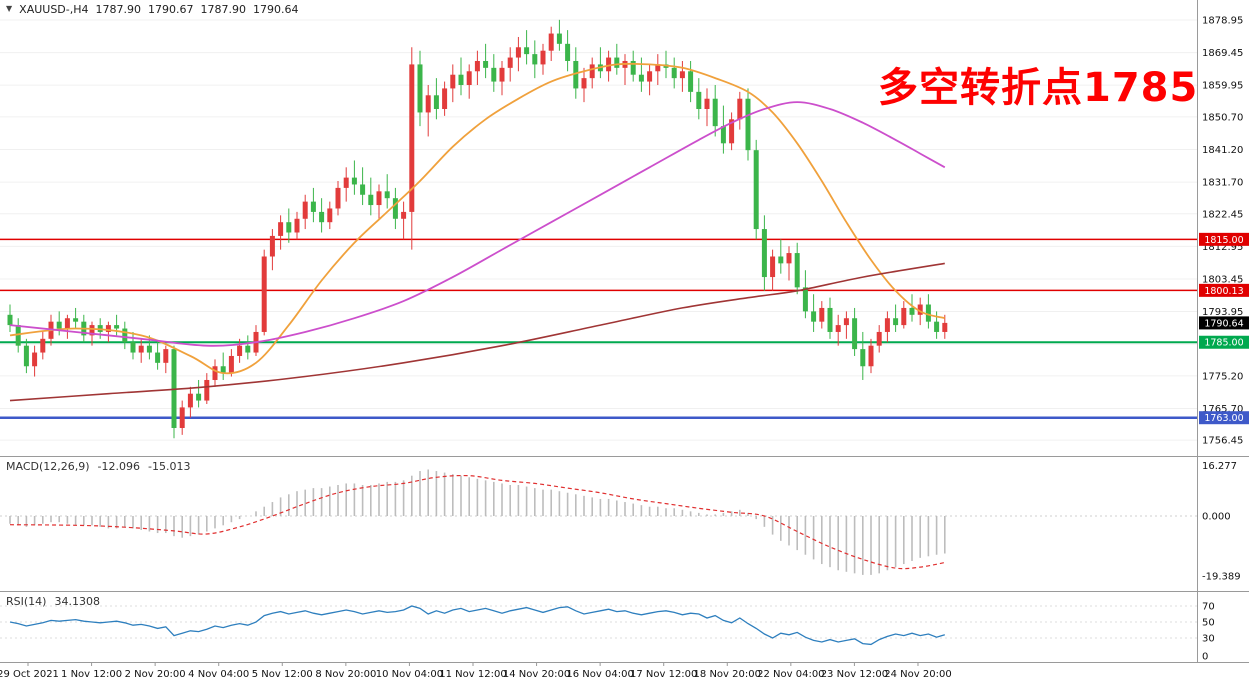 This screenshot has width=1249, height=688. I want to click on svg-text: 1765.70, so click(1222, 409).